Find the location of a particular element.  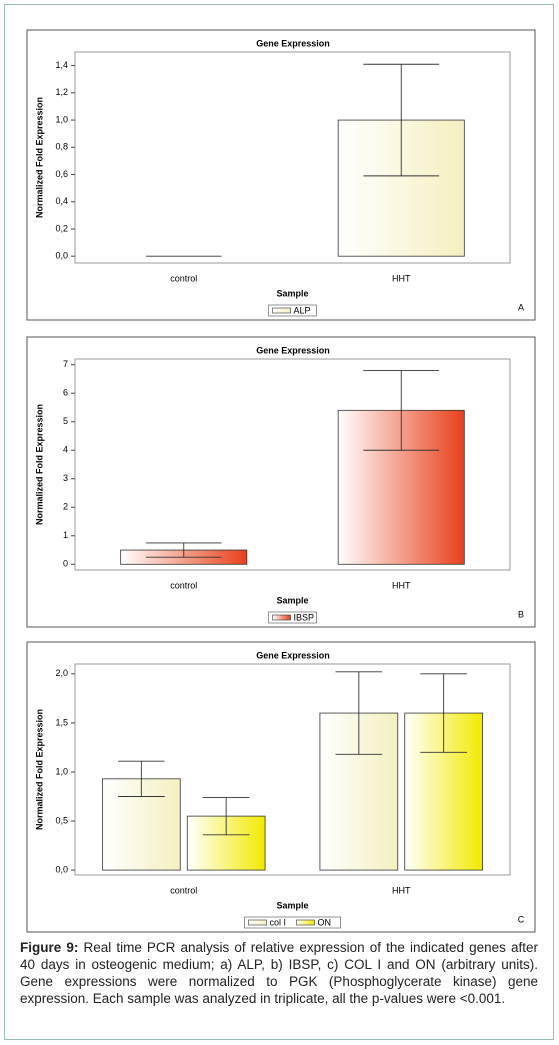

y-tick-label: 0,2 is located at coordinates (61, 228).